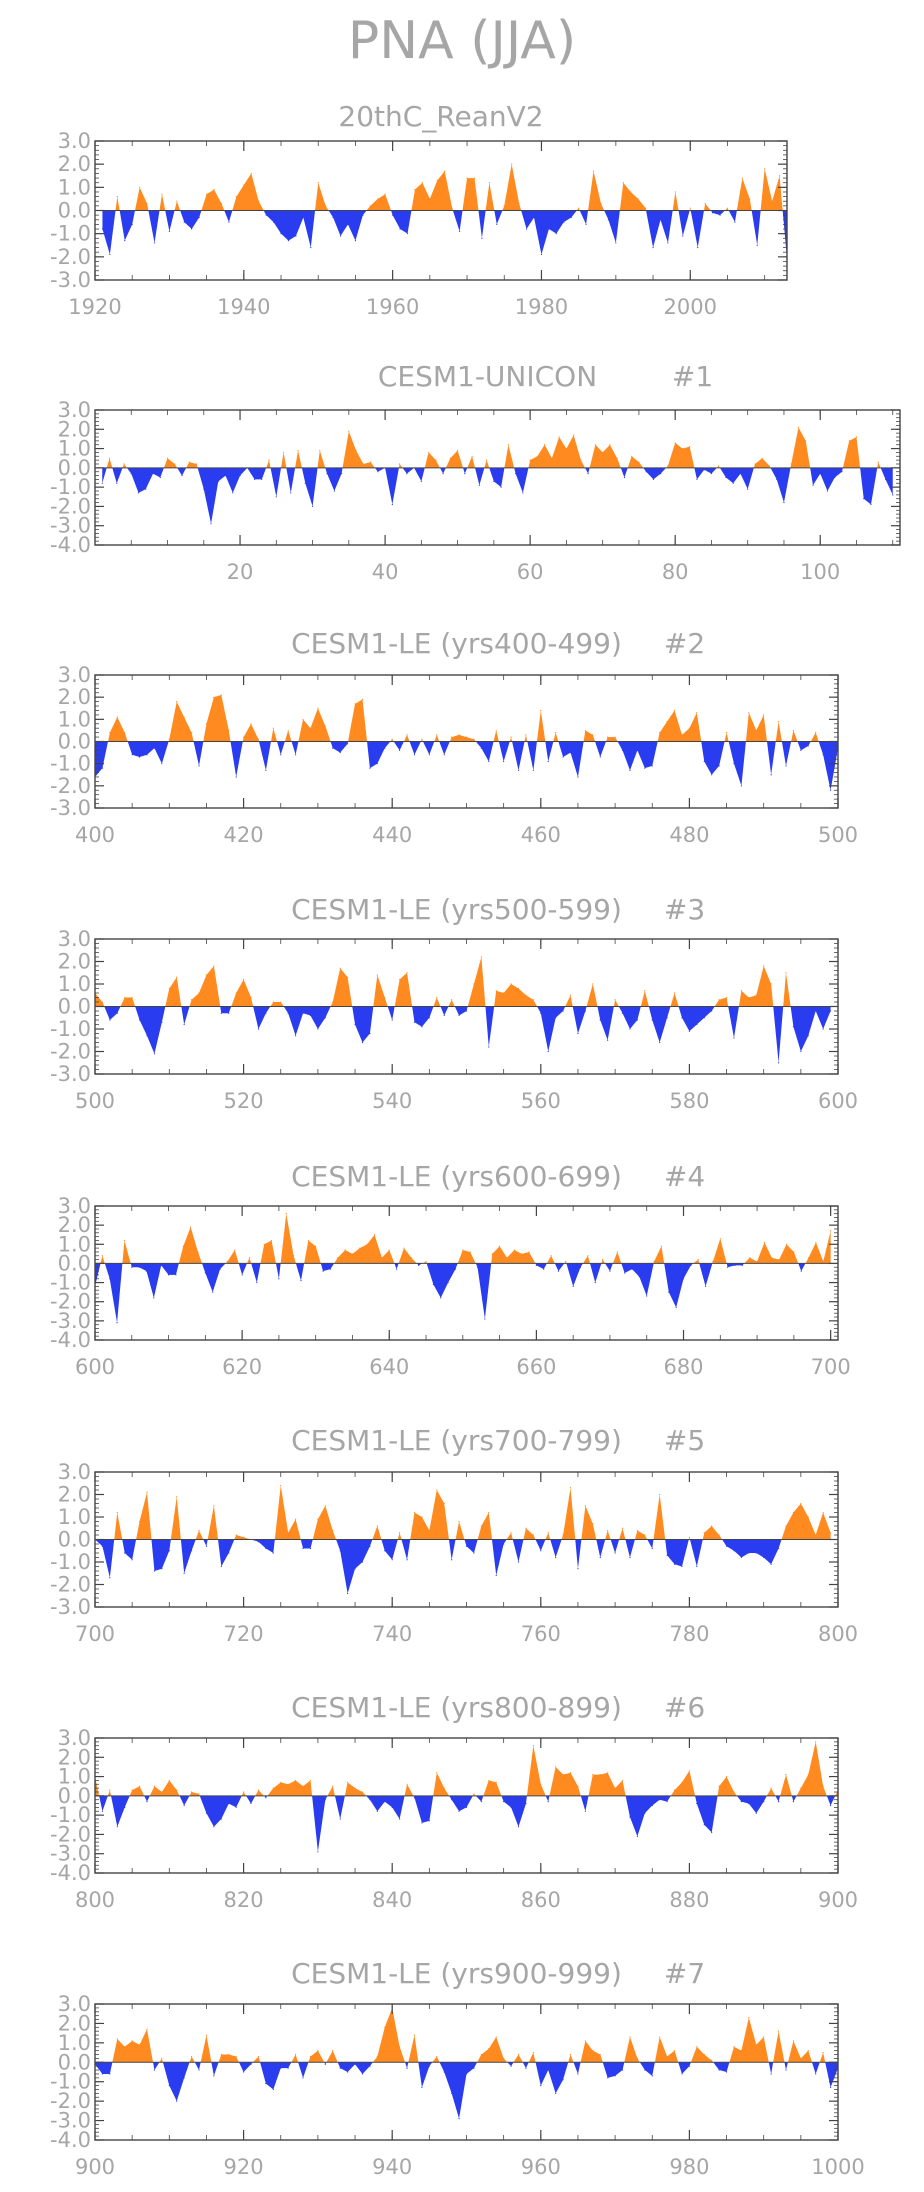 This screenshot has width=924, height=2192. I want to click on negative-area, so click(444, 235).